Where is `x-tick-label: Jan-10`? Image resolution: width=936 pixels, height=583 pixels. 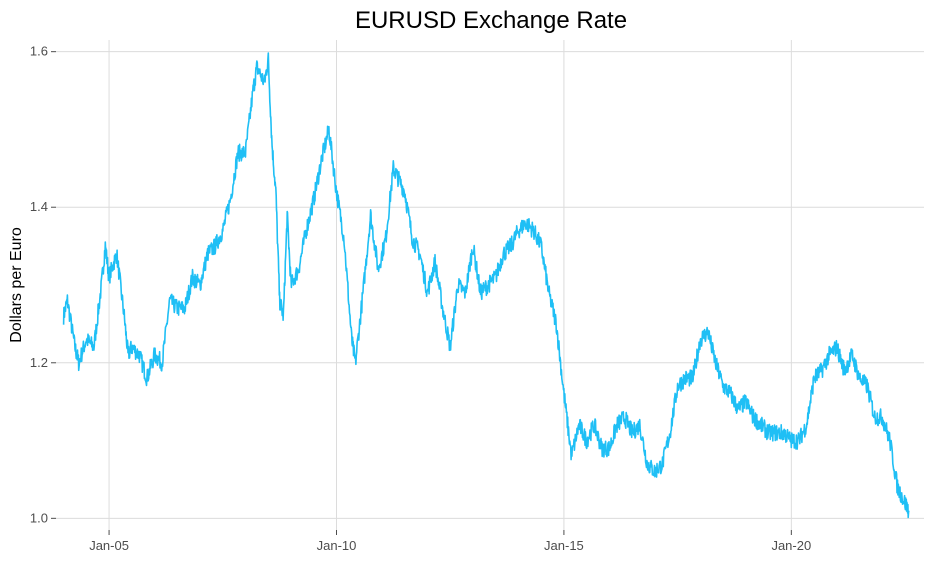 x-tick-label: Jan-10 is located at coordinates (337, 545).